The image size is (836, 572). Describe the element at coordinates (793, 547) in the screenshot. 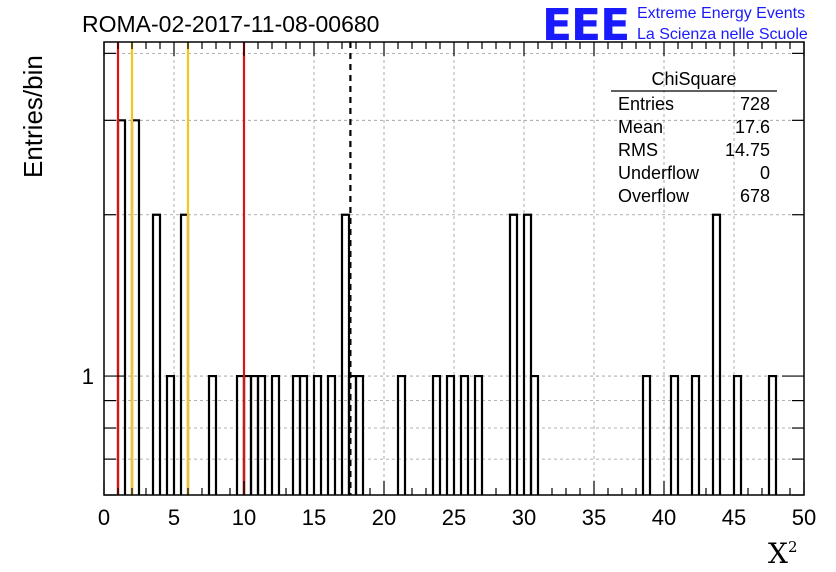

I see `x-axis-label-superscript: 2` at that location.